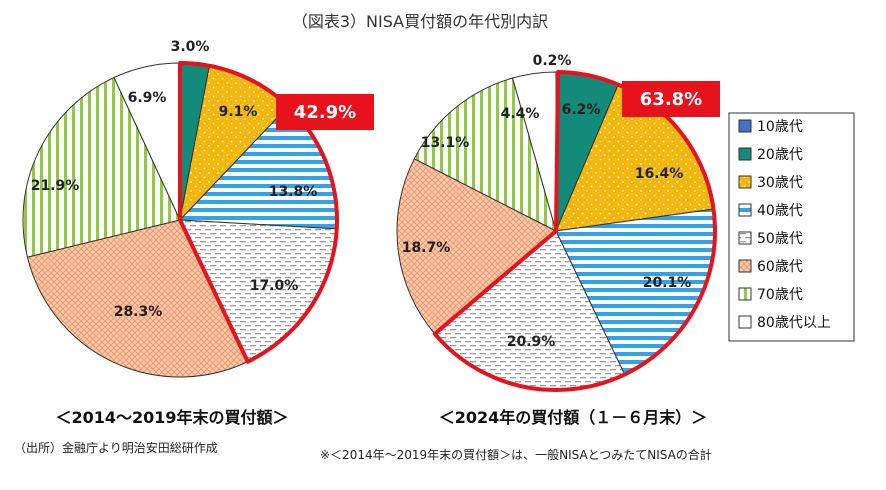 This screenshot has height=490, width=886. What do you see at coordinates (745, 238) in the screenshot?
I see `legend-swatch-50s` at bounding box center [745, 238].